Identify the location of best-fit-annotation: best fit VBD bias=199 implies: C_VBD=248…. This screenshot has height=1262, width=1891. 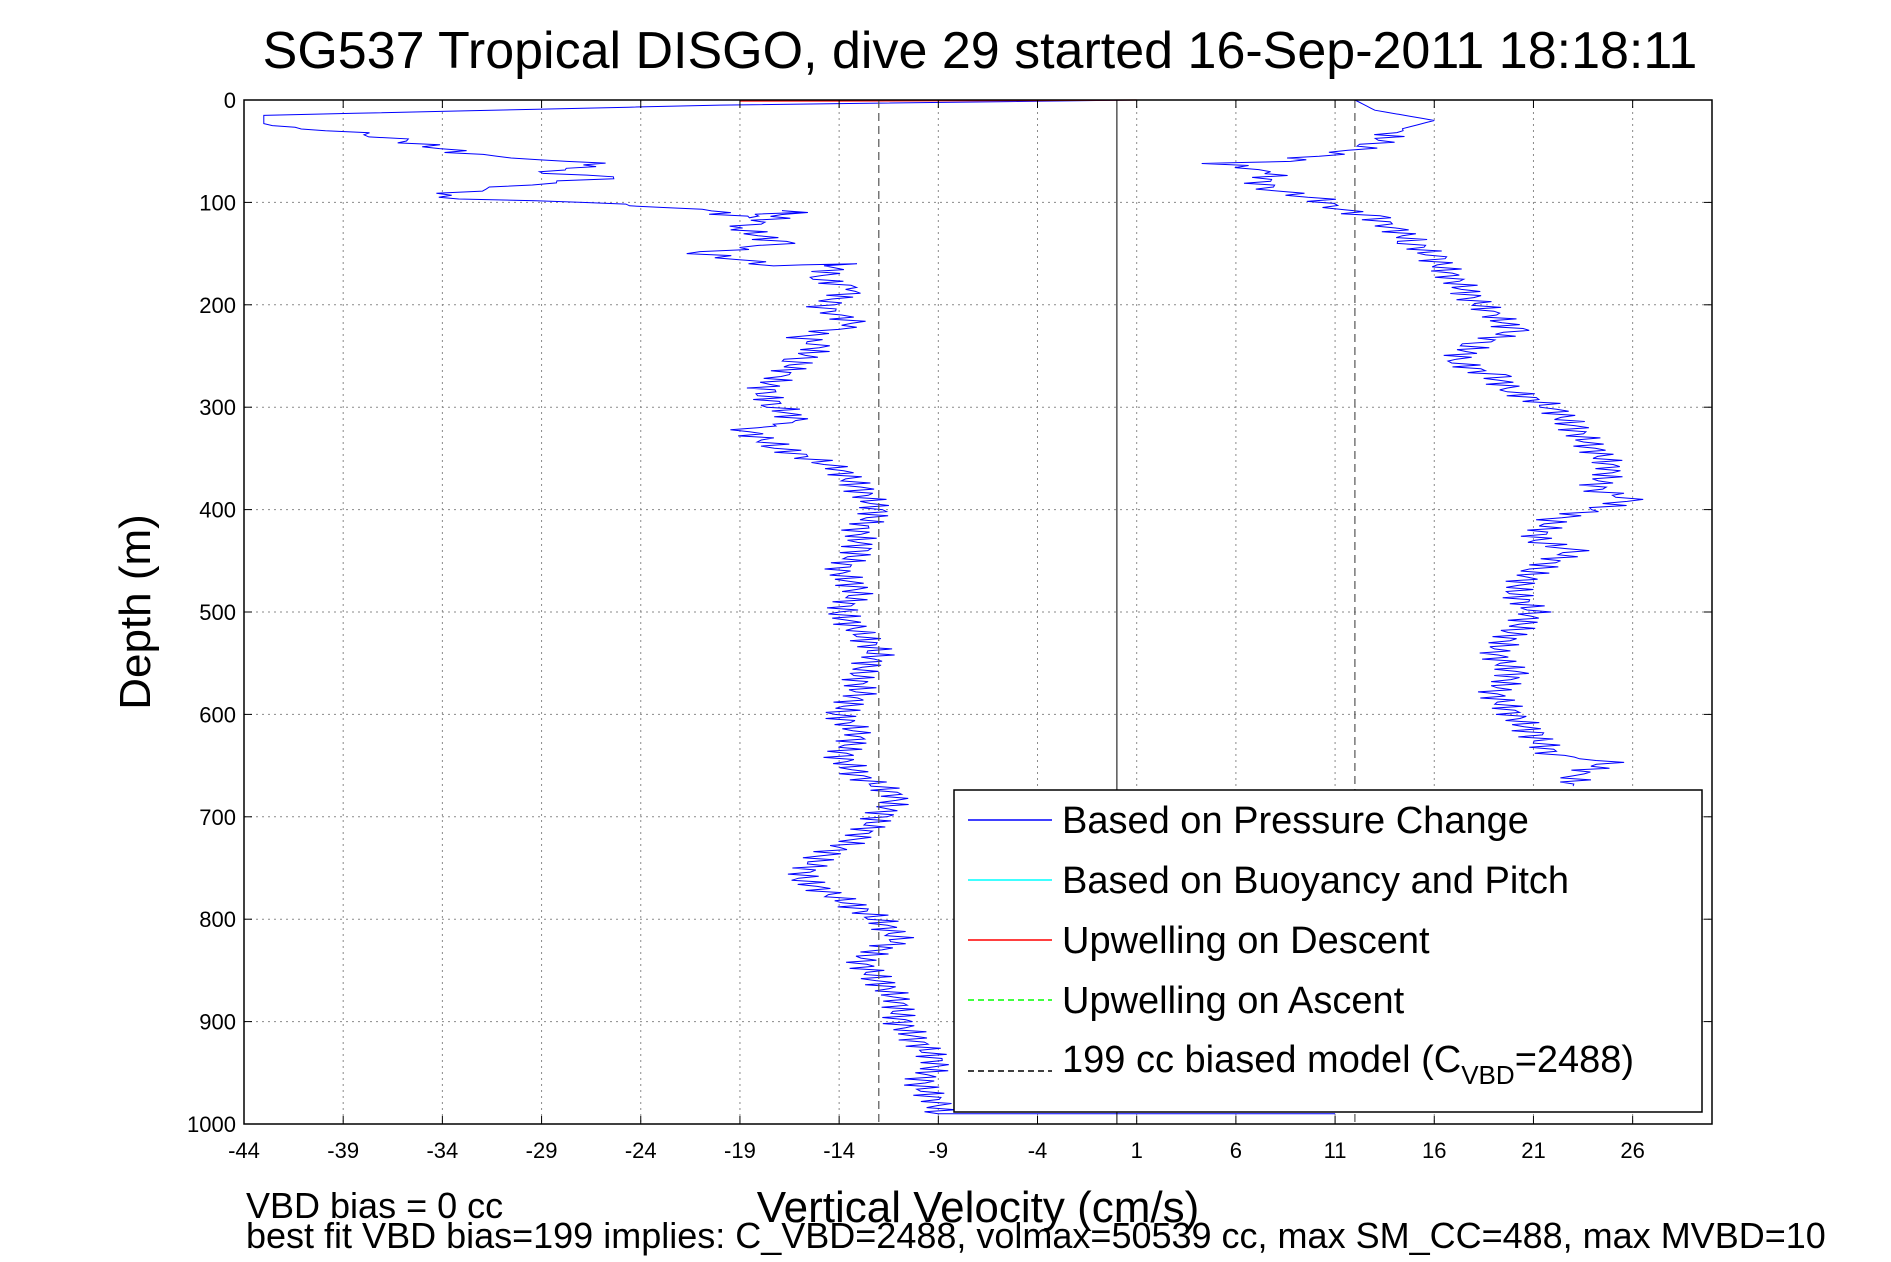
(1036, 1235).